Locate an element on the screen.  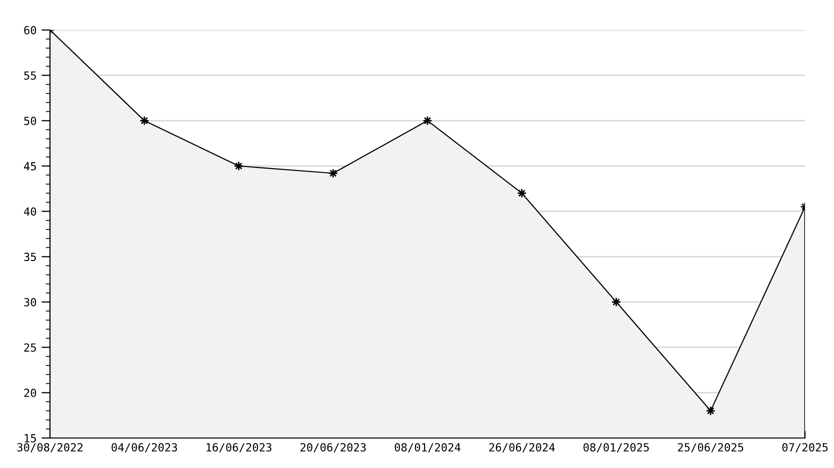
y-tick-label: 60 is located at coordinates (30, 30).